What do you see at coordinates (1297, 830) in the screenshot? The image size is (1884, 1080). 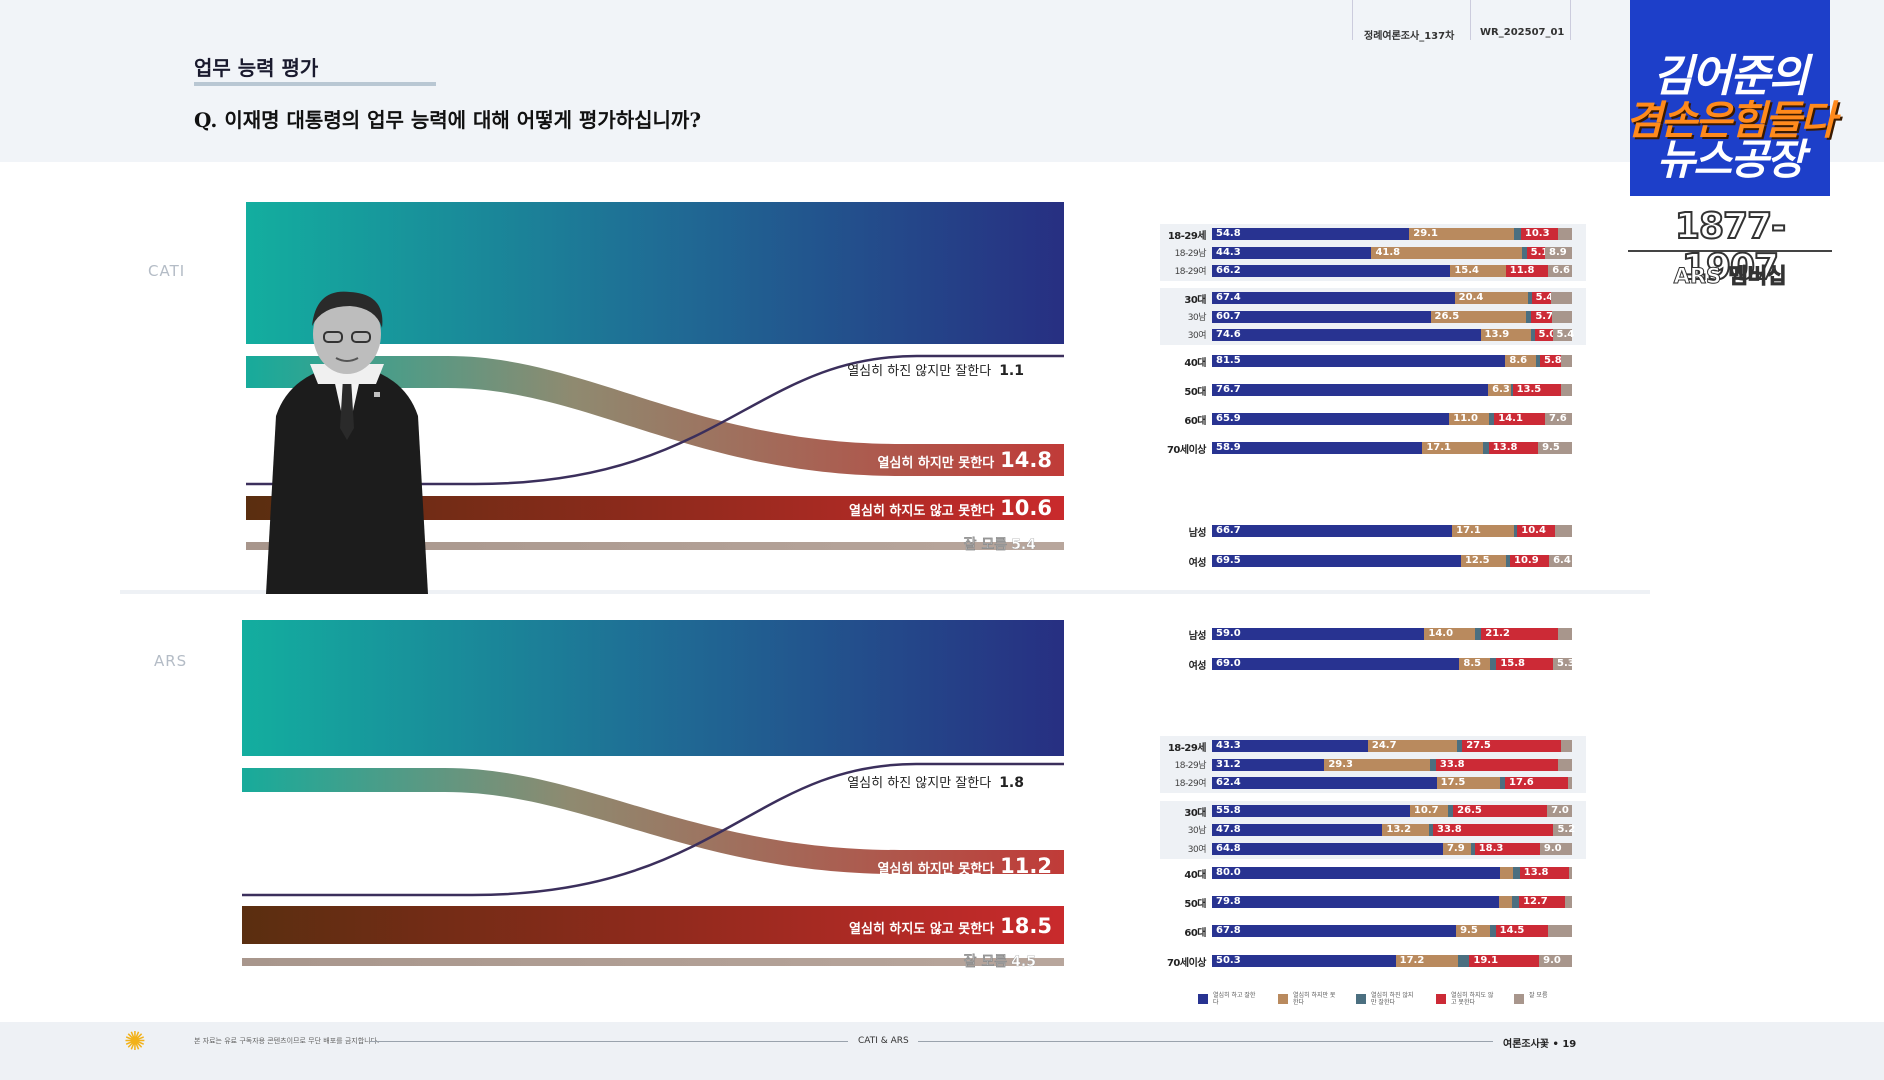 I see `stacked-segment: 47.8` at bounding box center [1297, 830].